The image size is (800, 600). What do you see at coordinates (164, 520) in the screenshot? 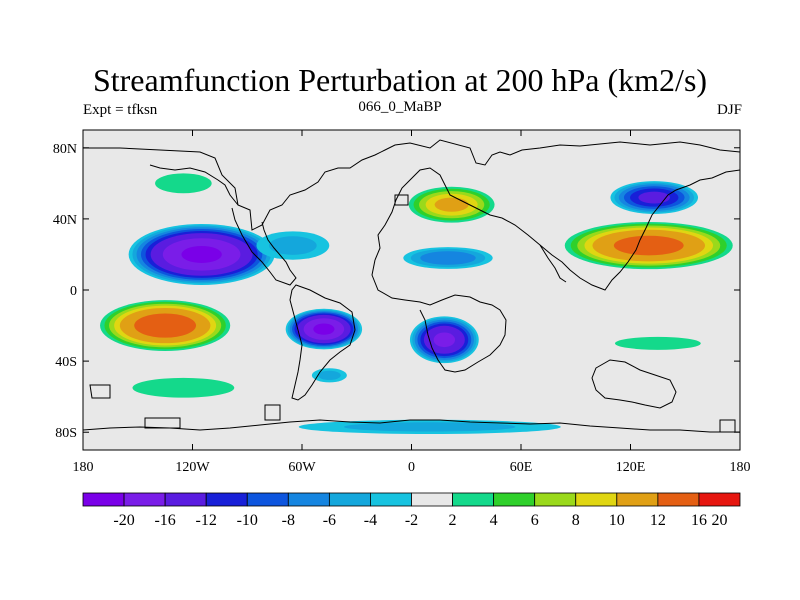
I see `colorbar-label: -16` at bounding box center [164, 520].